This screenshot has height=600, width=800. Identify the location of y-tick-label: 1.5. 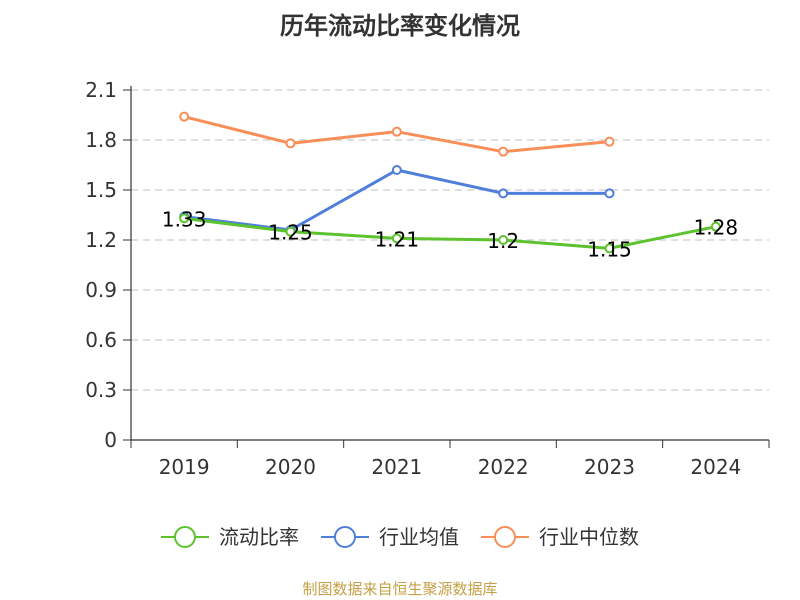
(101, 190).